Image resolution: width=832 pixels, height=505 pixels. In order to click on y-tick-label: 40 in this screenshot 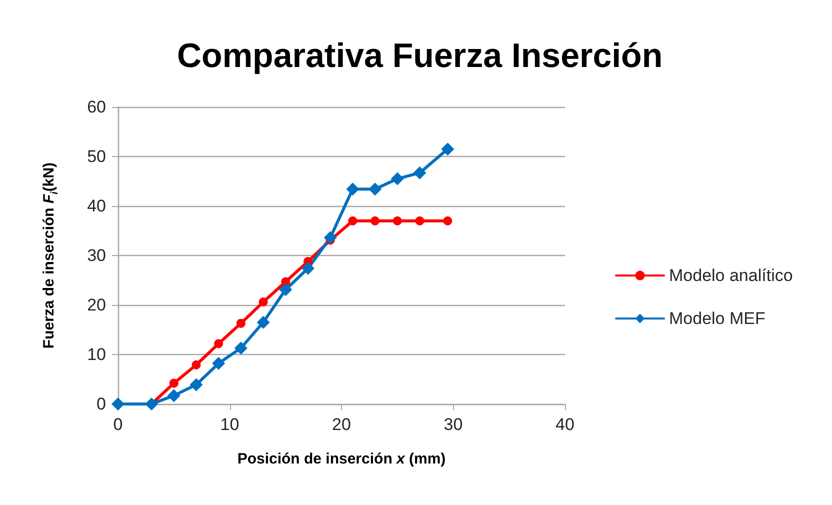, I will do `click(96, 206)`.